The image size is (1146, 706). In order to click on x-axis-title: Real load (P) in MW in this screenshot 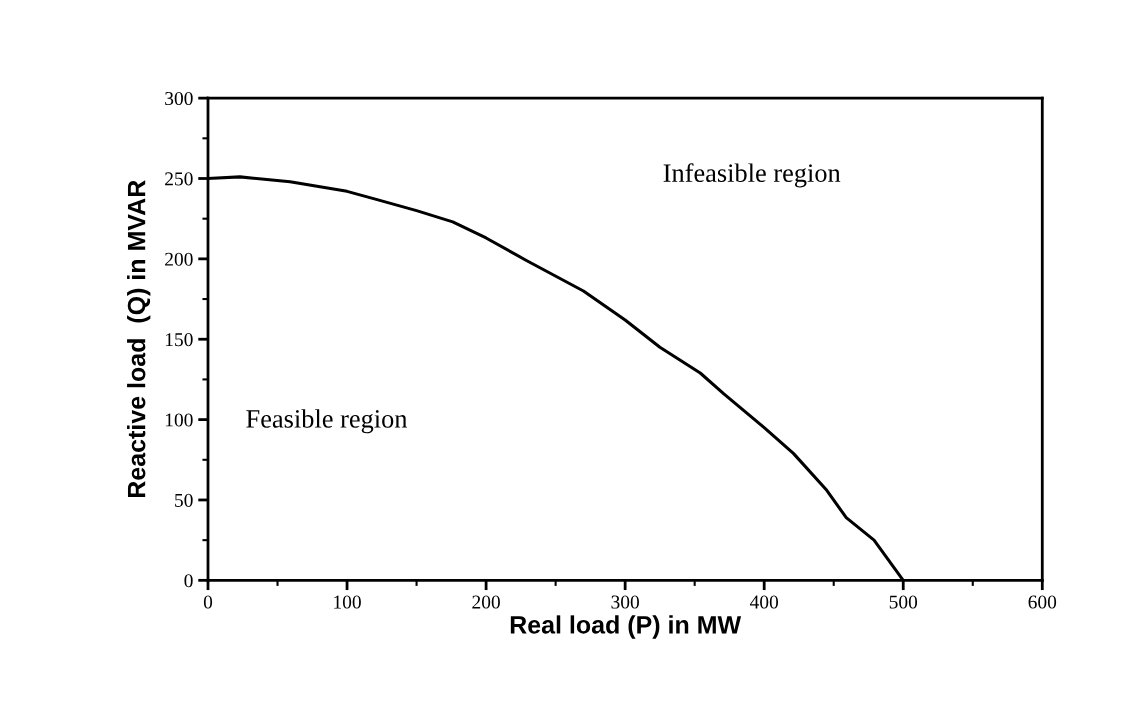, I will do `click(626, 627)`.